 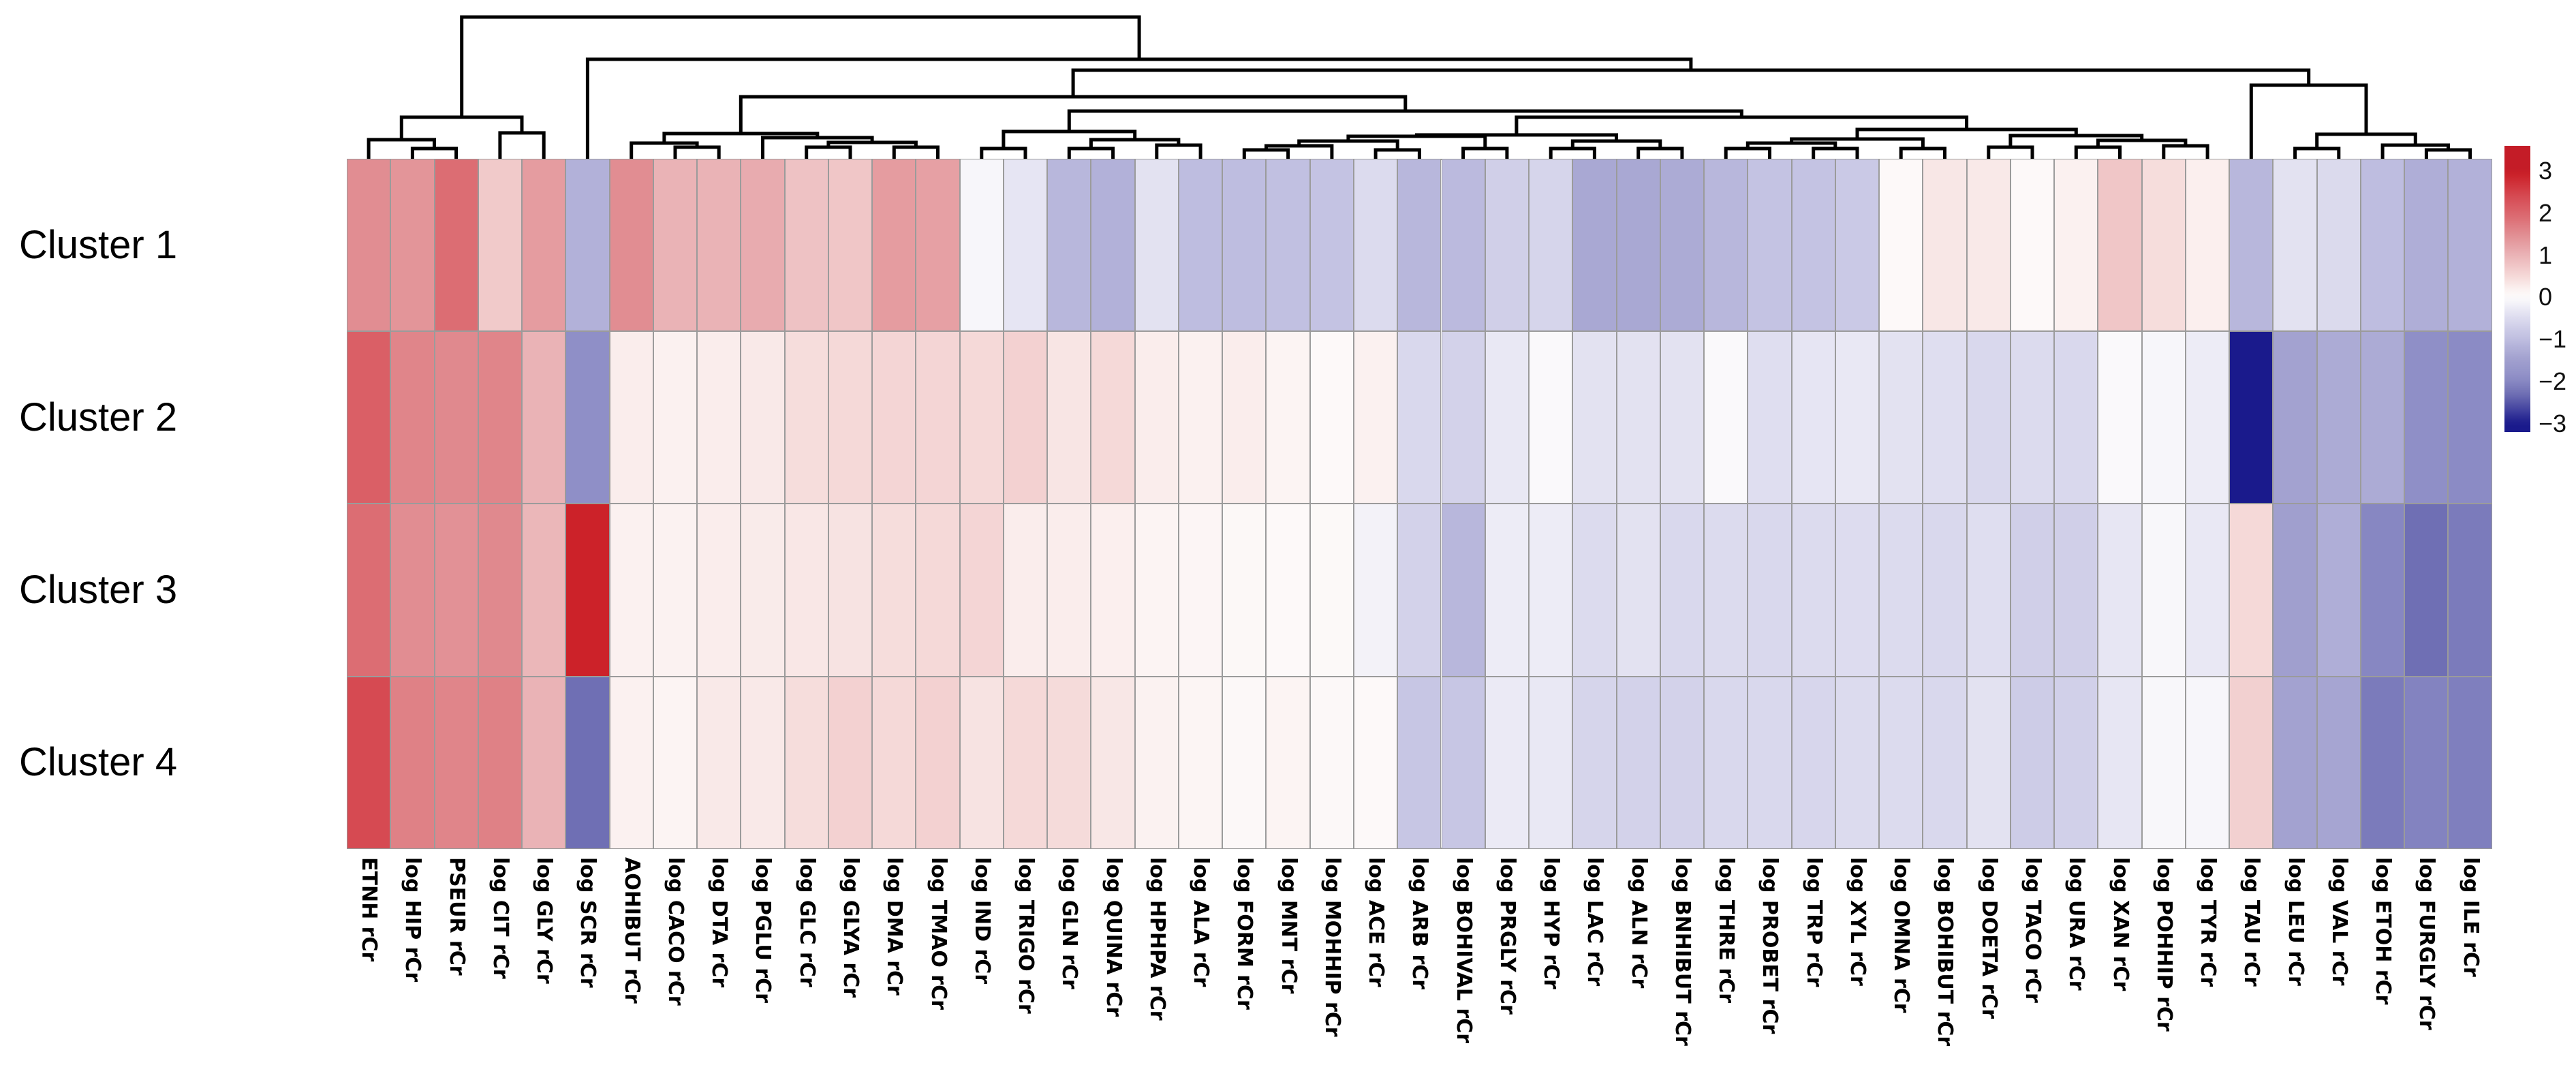 What do you see at coordinates (2427, 943) in the screenshot?
I see `column-label: log FURGLY rCr` at bounding box center [2427, 943].